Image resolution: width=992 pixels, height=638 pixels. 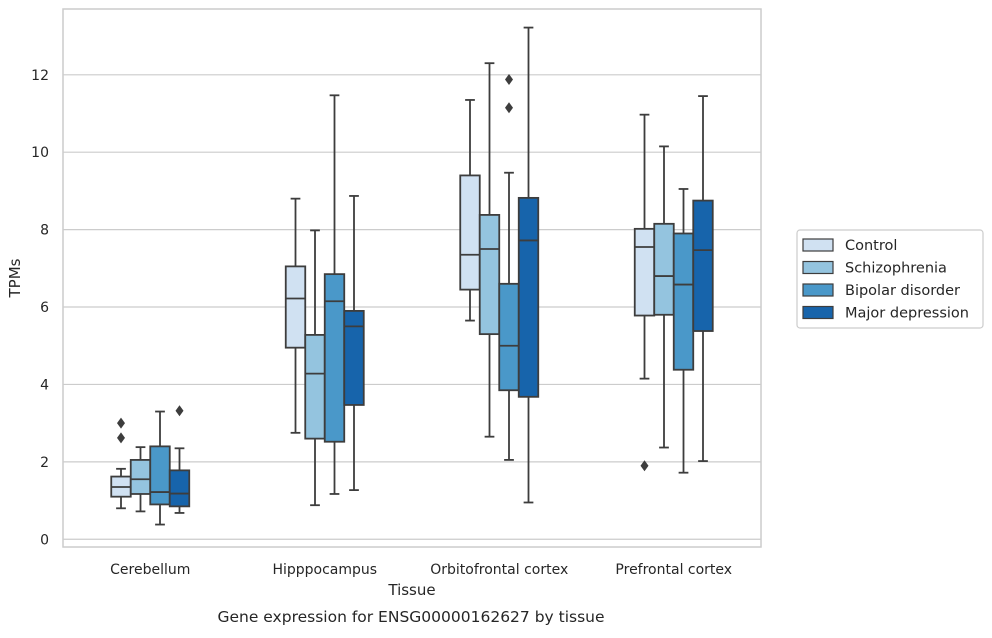 I want to click on legend-label: Bipolar disorder, so click(x=902, y=291).